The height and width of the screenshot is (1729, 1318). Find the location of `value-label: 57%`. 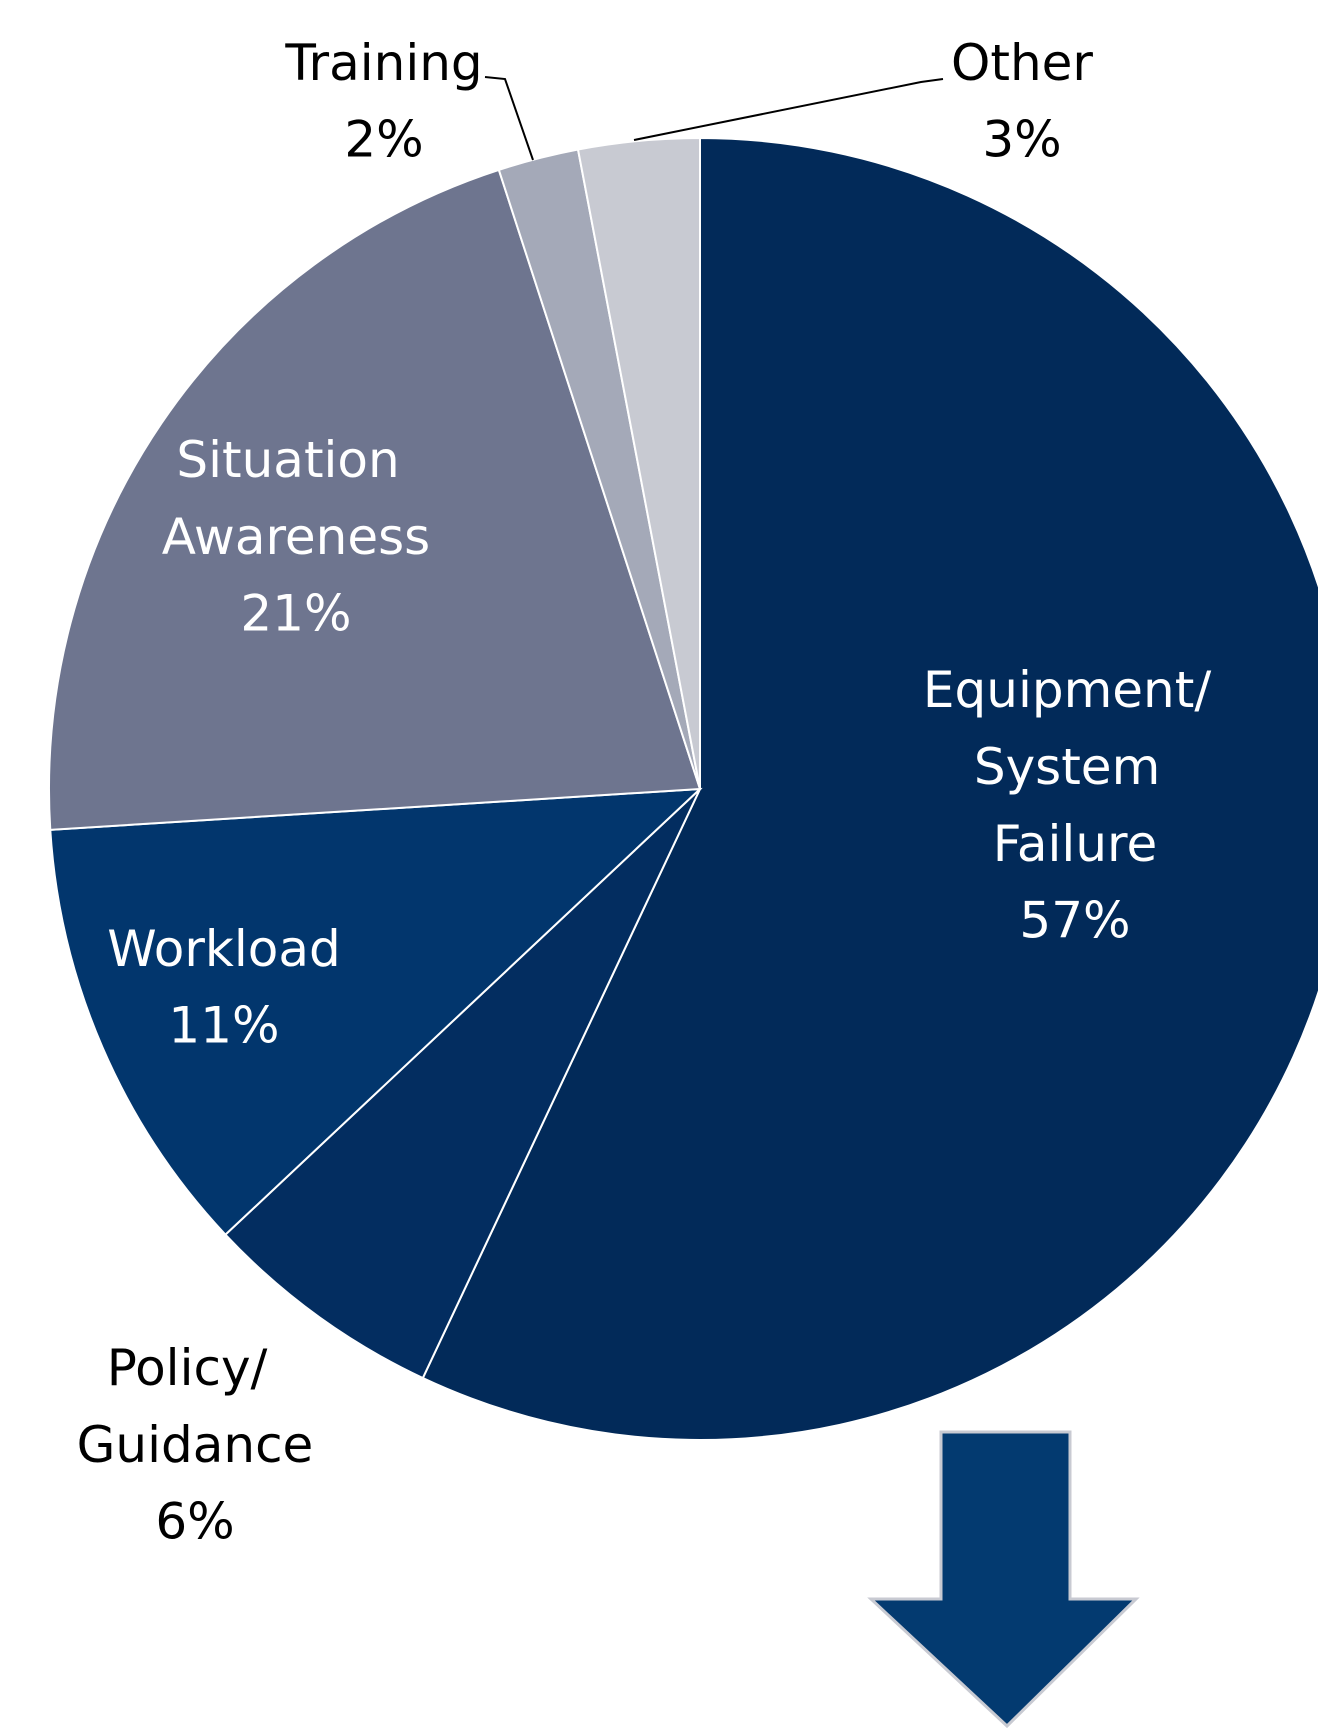

value-label: 57% is located at coordinates (1074, 921).